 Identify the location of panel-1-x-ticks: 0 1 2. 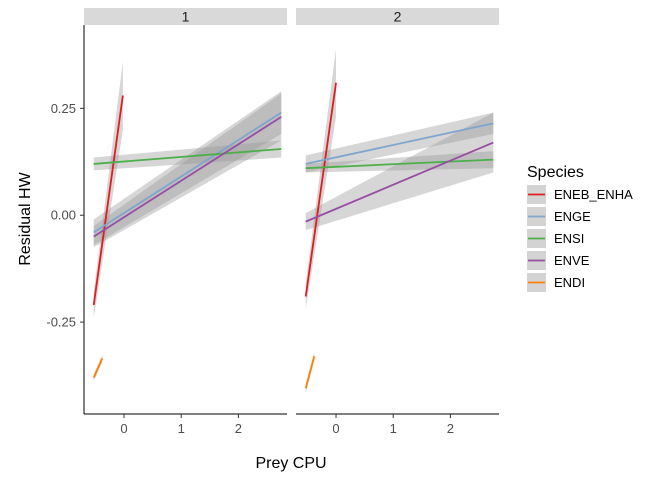
(181, 425).